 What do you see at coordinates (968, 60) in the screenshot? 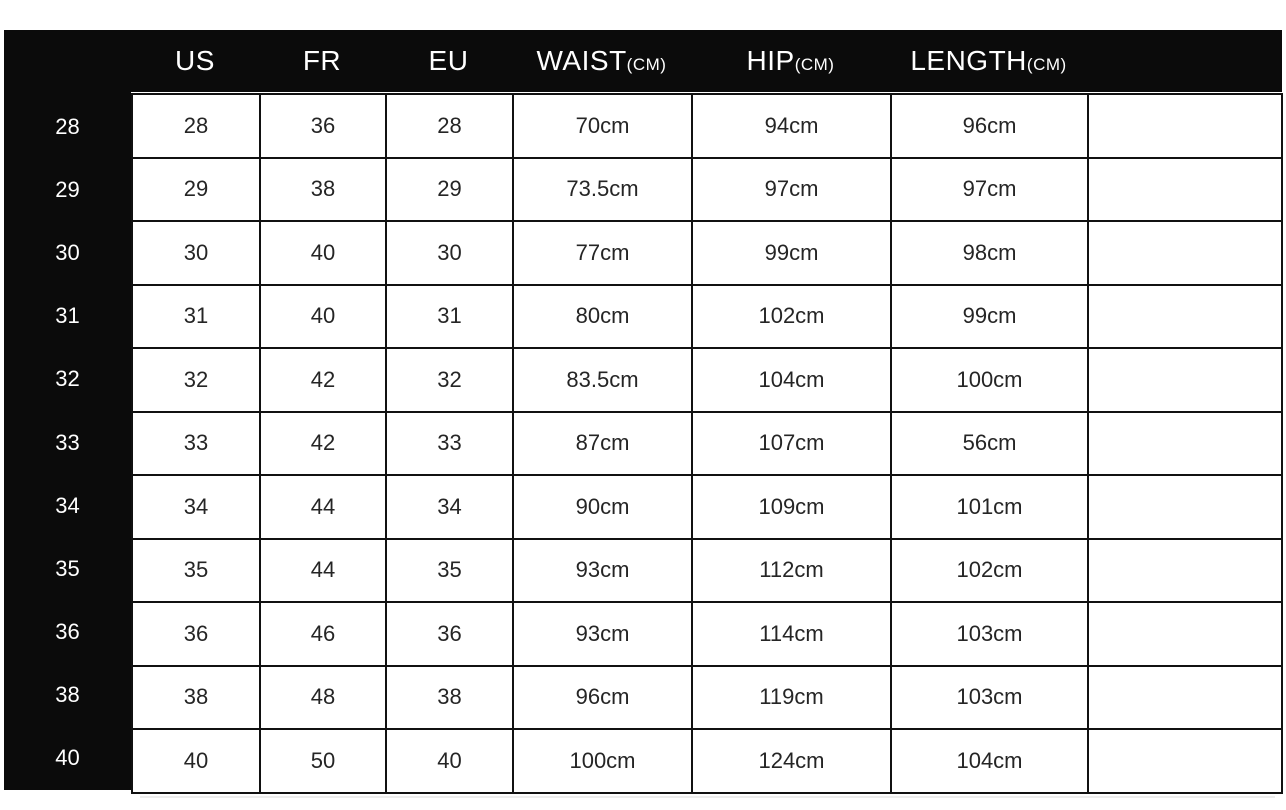
I see `column-header-label: LENGTH` at bounding box center [968, 60].